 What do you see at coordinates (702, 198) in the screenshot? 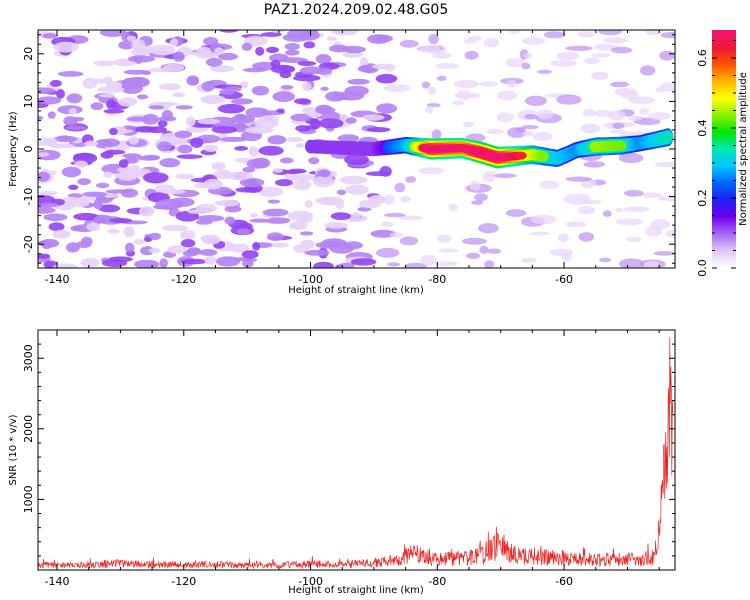
I see `colorbar-tick-label: 0.2` at bounding box center [702, 198].